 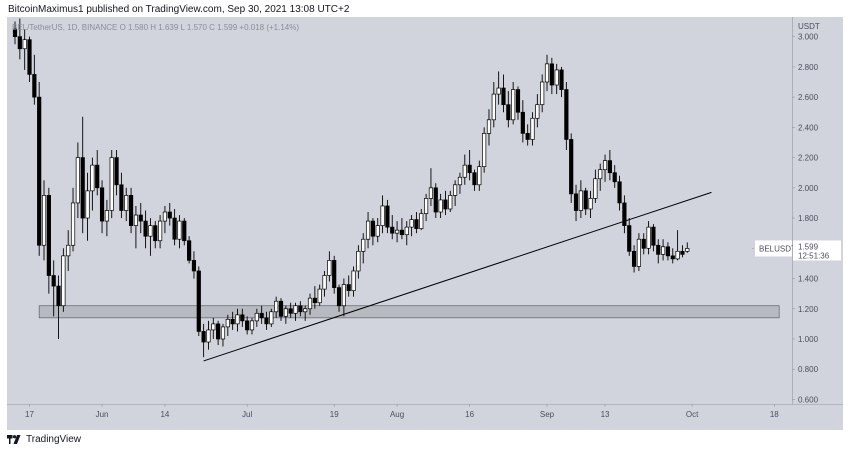 What do you see at coordinates (164, 414) in the screenshot?
I see `time-tick-label: 14` at bounding box center [164, 414].